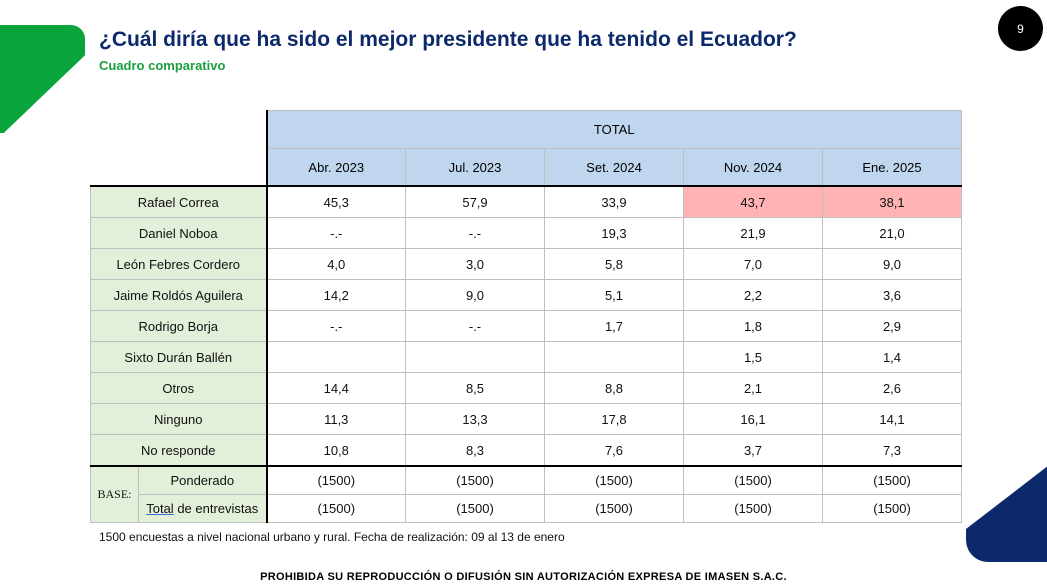 This screenshot has width=1047, height=587. Describe the element at coordinates (614, 326) in the screenshot. I see `table-cell: 1,7` at that location.